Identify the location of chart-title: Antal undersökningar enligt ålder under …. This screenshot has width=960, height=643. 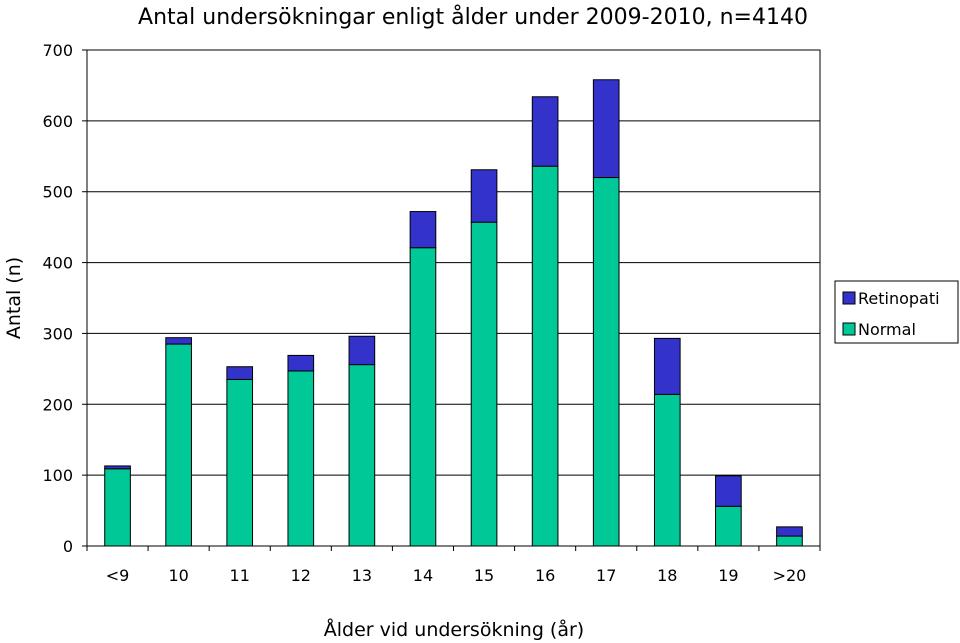
(473, 17).